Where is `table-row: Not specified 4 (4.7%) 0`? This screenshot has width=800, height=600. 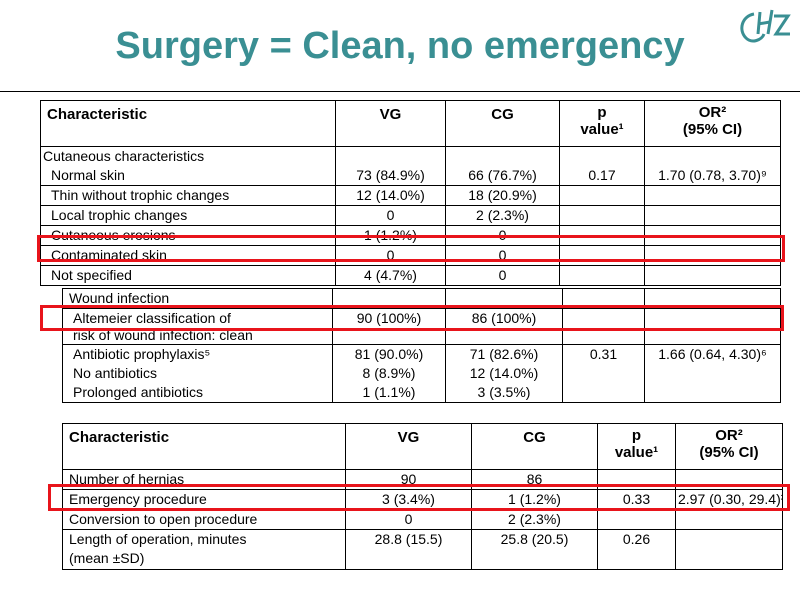
table-row: Not specified 4 (4.7%) 0 is located at coordinates (410, 275).